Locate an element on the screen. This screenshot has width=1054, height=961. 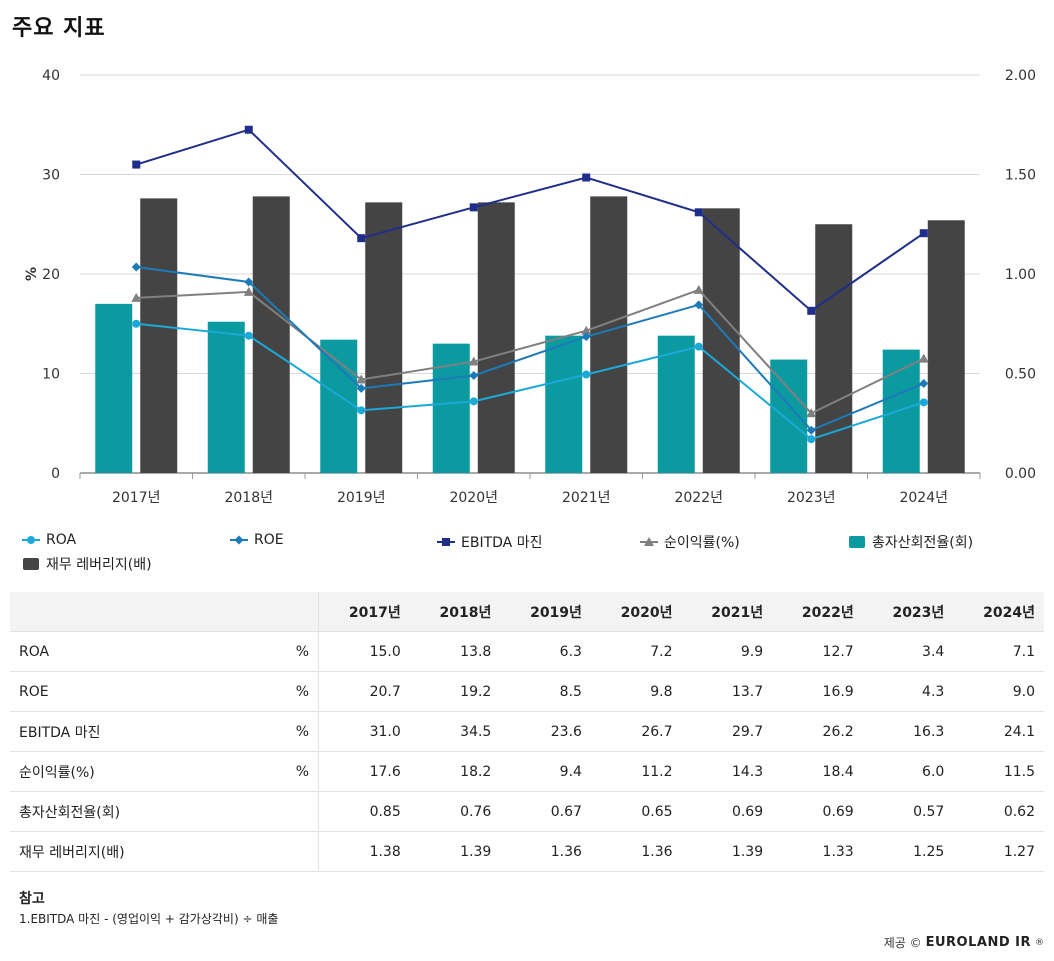
y-tick-label: 10 is located at coordinates (51, 375).